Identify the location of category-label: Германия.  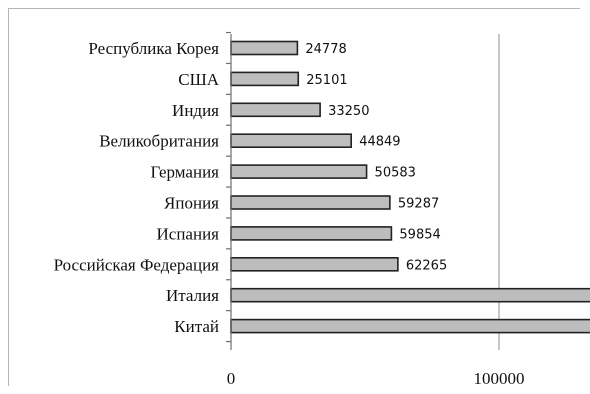
(184, 172).